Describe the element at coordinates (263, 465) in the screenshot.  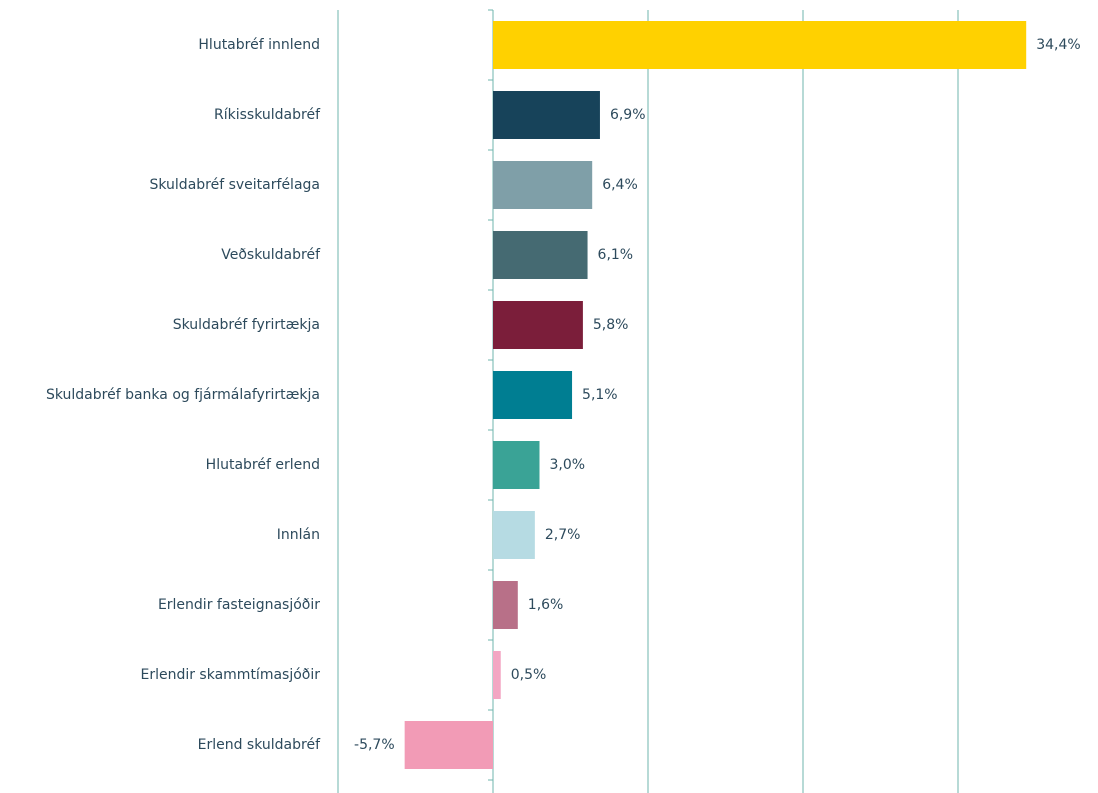
I see `y-tick-label: Hlutabréf erlend` at that location.